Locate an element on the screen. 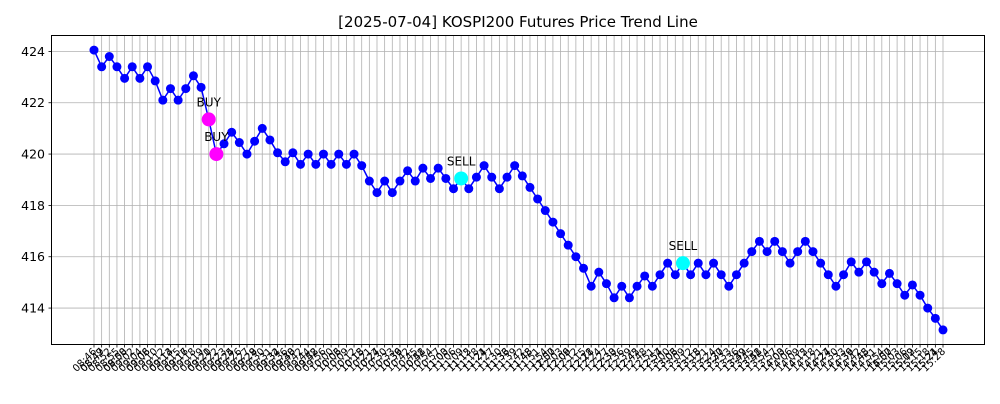 This screenshot has width=1000, height=404. y-tick-label: 422 is located at coordinates (33, 102).